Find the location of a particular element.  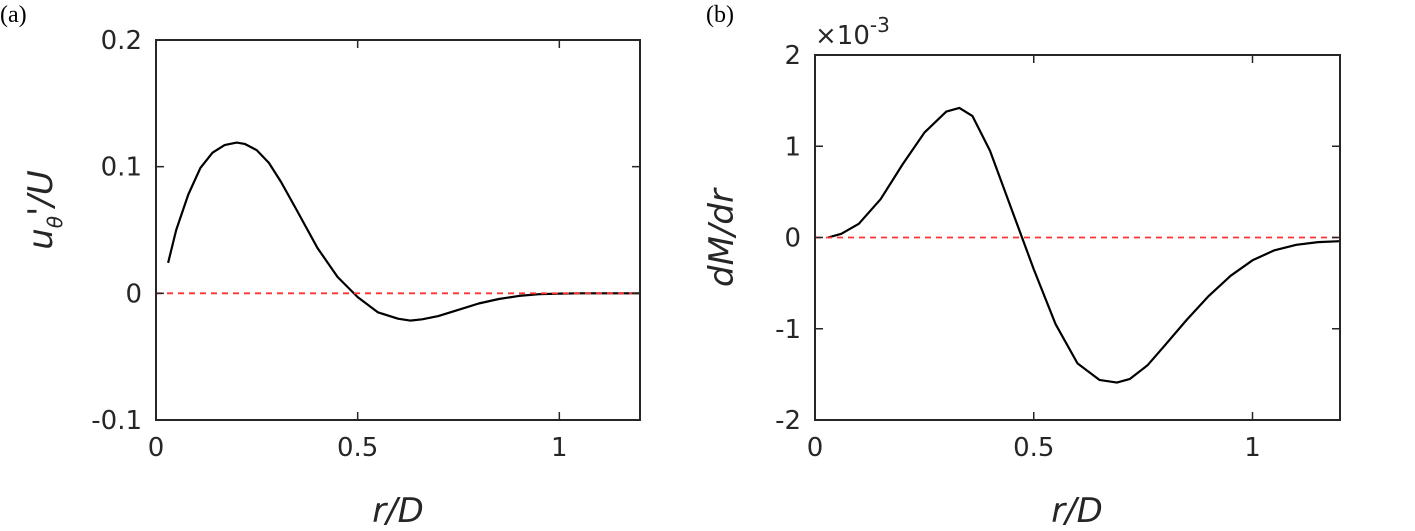

panel-b-y-tick-label: 0 is located at coordinates (792, 239).